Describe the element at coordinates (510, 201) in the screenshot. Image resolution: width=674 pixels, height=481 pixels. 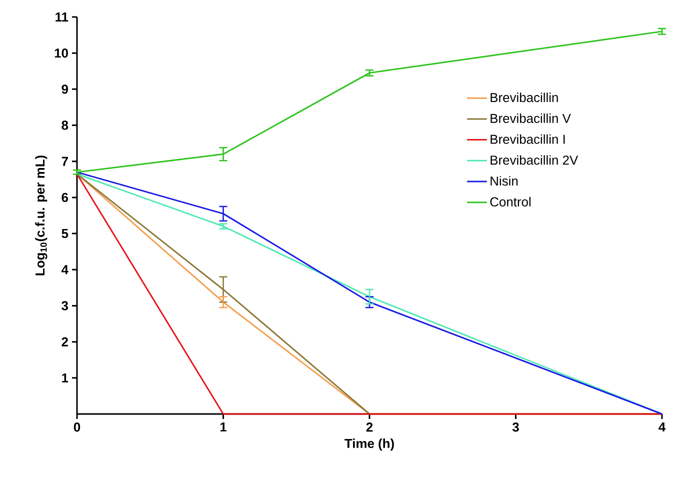
I see `legend-label: Control` at that location.